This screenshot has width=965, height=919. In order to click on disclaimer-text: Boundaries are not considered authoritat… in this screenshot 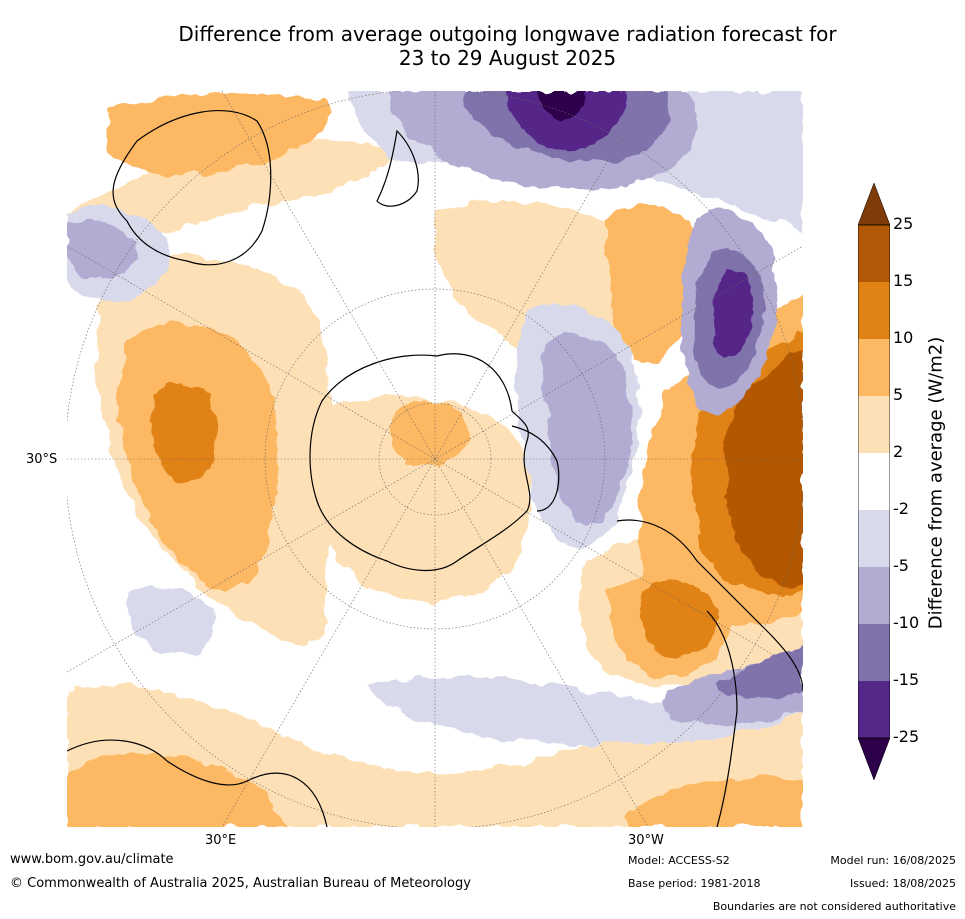, I will do `click(834, 906)`.